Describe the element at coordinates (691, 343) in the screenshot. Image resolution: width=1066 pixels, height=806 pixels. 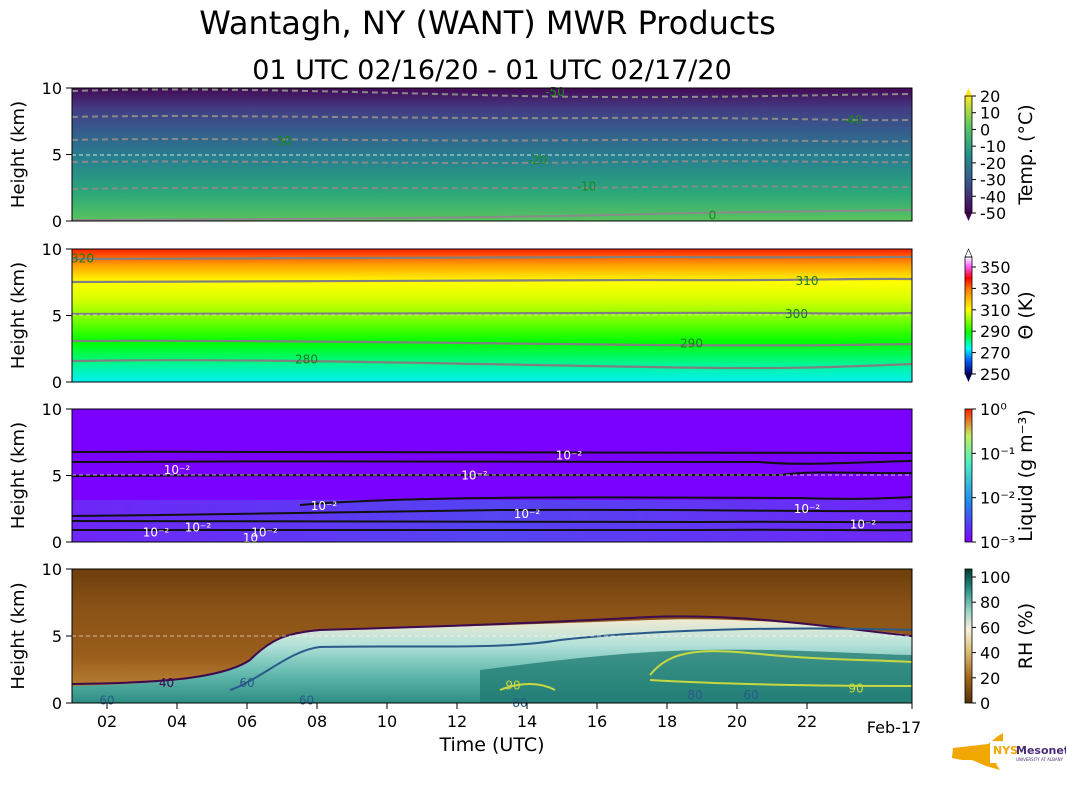
I see `contour-label: 290` at that location.